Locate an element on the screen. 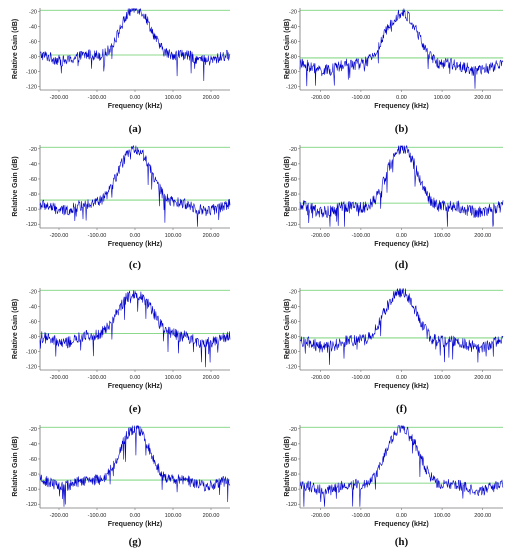  panel-caption: (e) is located at coordinates (135, 409).